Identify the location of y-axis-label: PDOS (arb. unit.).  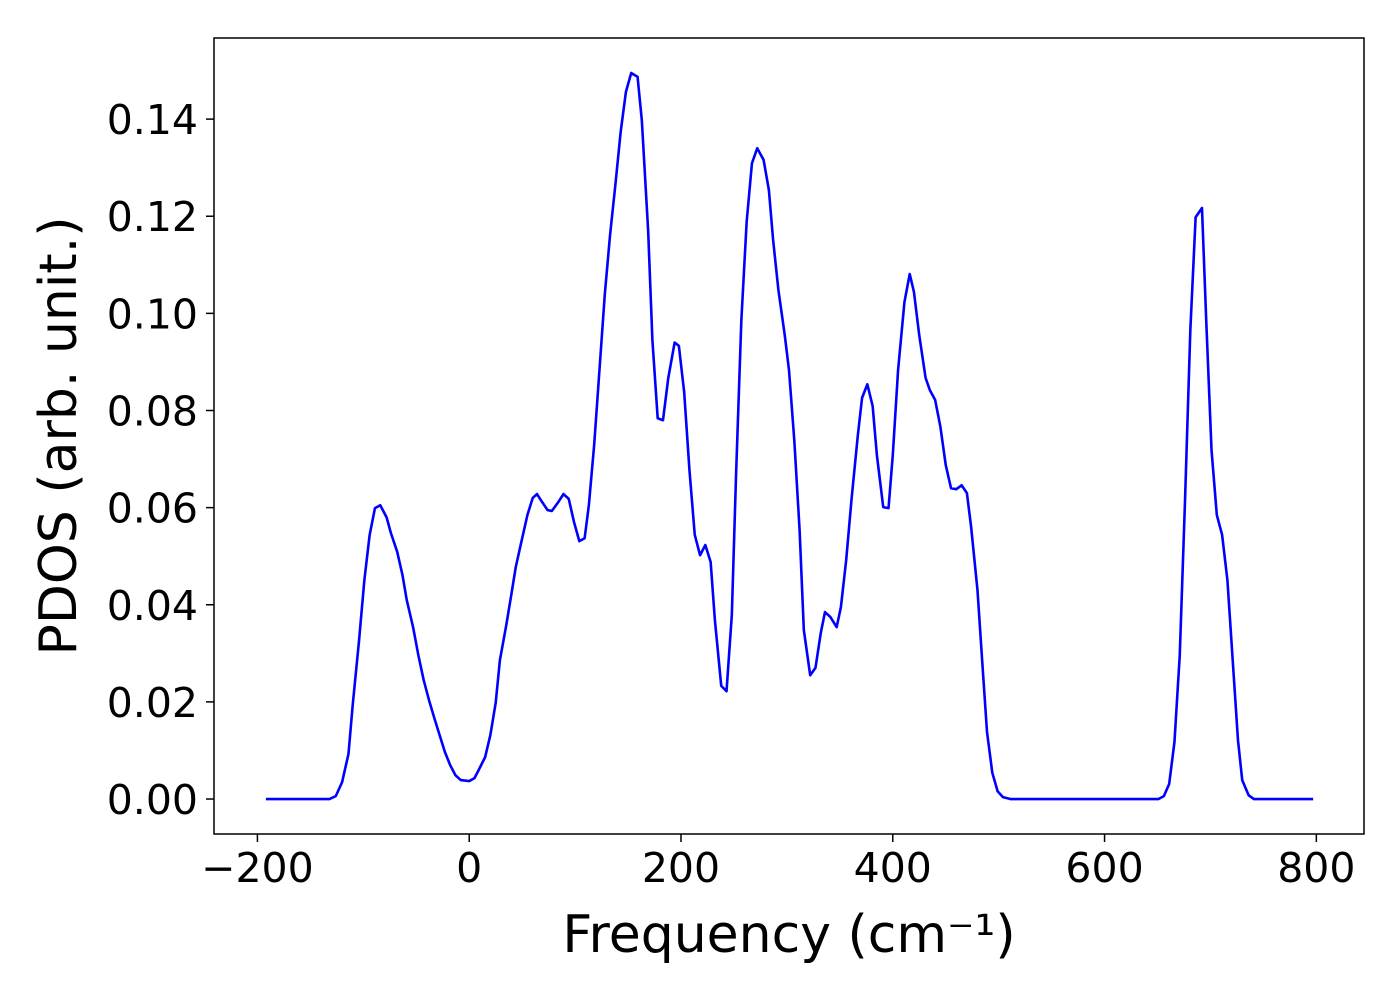
(59, 435).